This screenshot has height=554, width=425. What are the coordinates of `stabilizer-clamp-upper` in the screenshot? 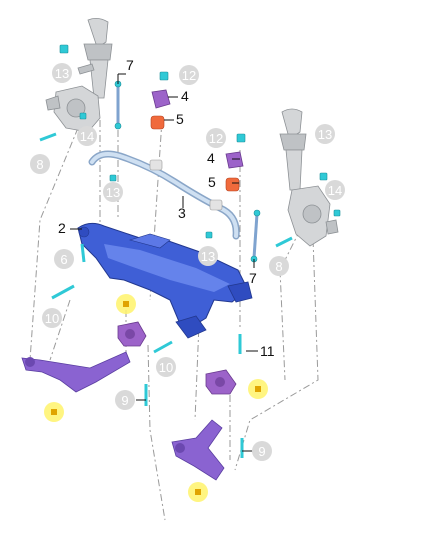 It's located at (197, 140).